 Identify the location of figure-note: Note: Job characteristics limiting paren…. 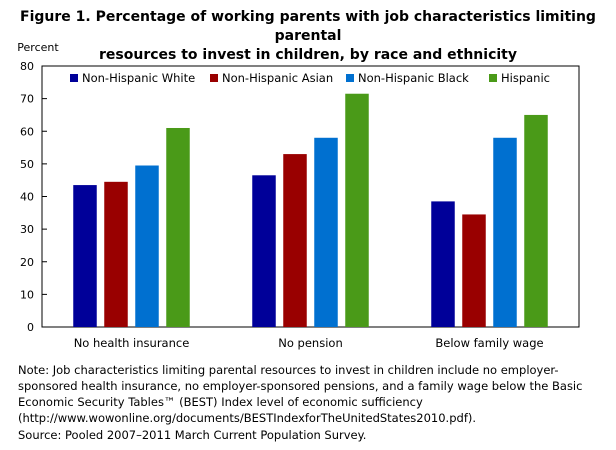
(313, 394).